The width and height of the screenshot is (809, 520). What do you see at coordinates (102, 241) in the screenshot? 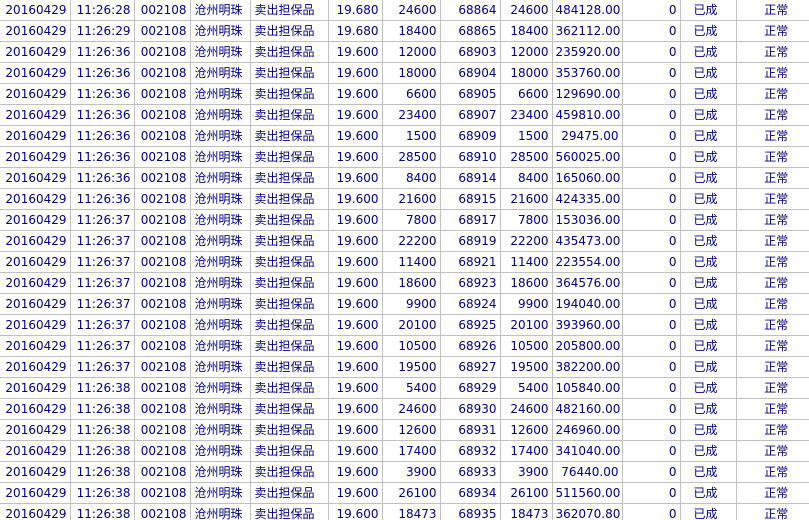
I see `trade-time-cell: 11:26:37` at bounding box center [102, 241].